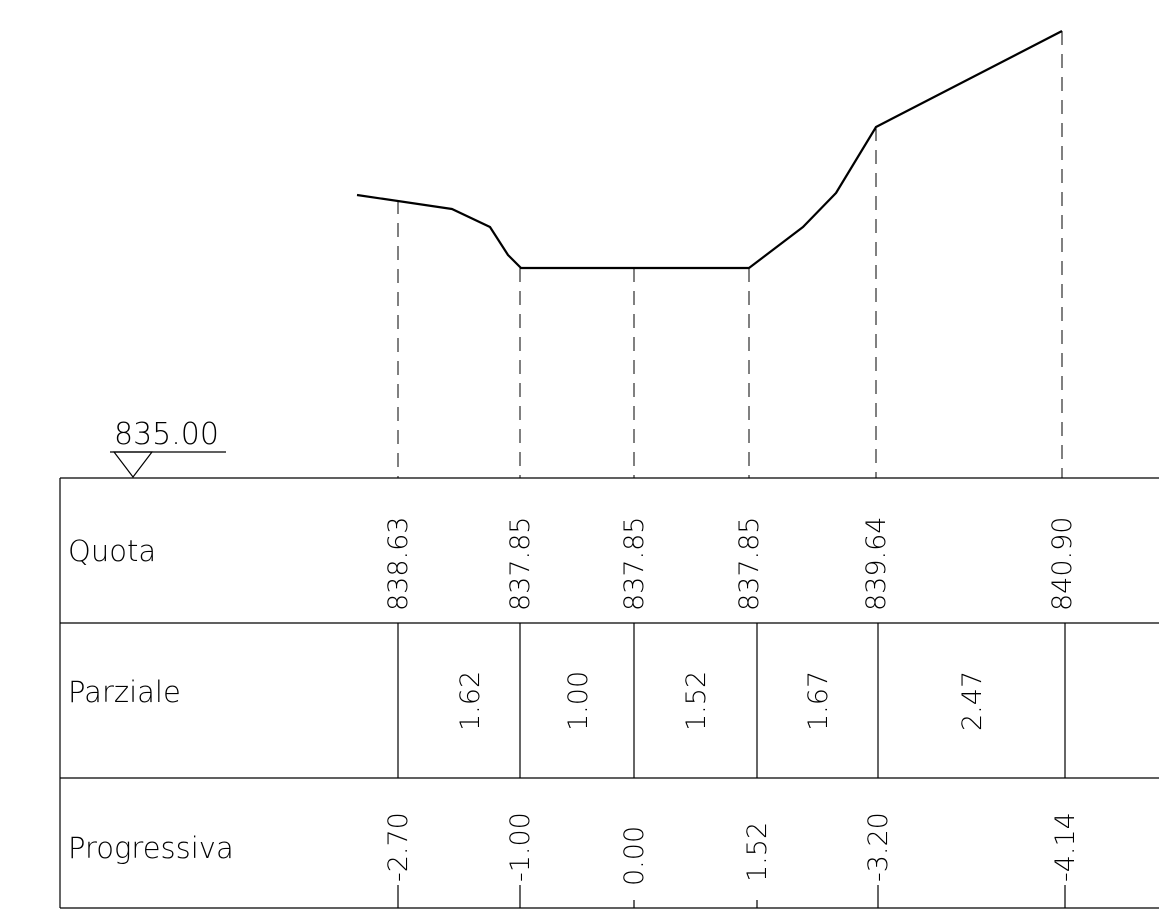  What do you see at coordinates (470, 701) in the screenshot?
I see `parziale-value: 1.62` at bounding box center [470, 701].